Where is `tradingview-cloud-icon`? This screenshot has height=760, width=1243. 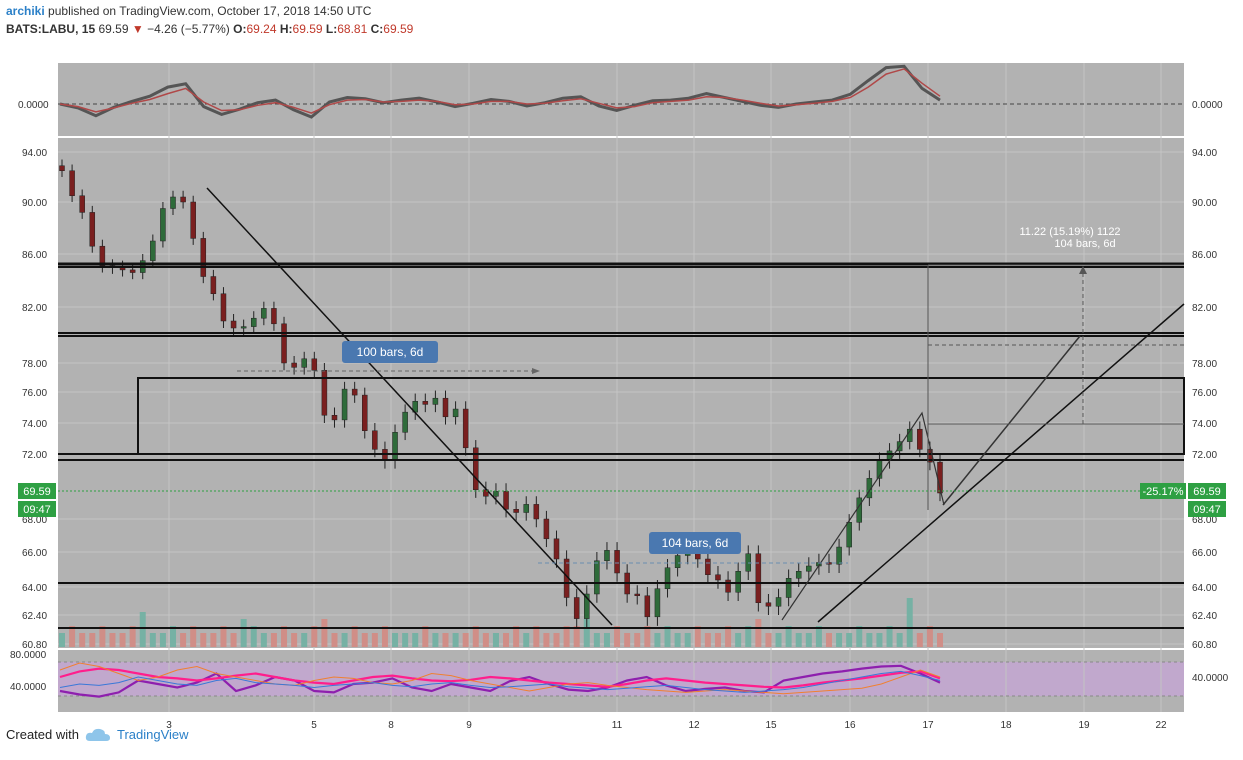 tradingview-cloud-icon is located at coordinates (97, 734).